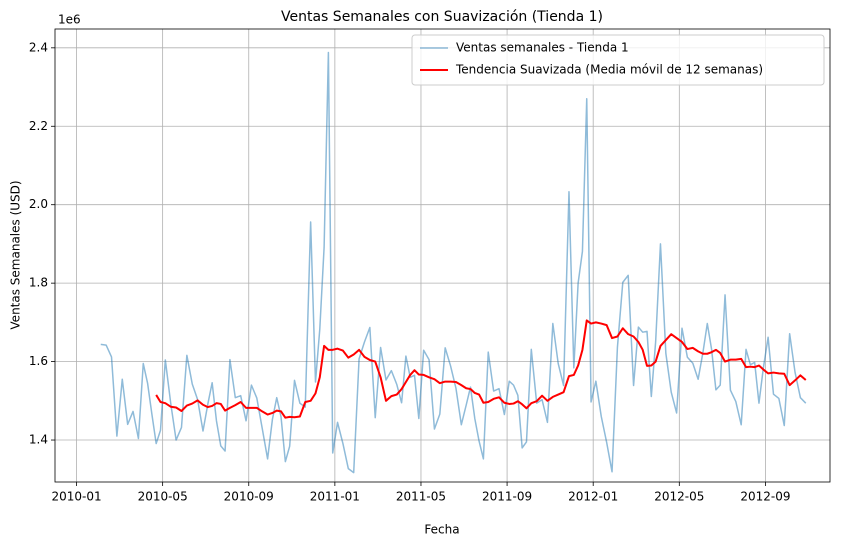 The image size is (846, 547). What do you see at coordinates (481, 369) in the screenshot?
I see `series-line` at bounding box center [481, 369].